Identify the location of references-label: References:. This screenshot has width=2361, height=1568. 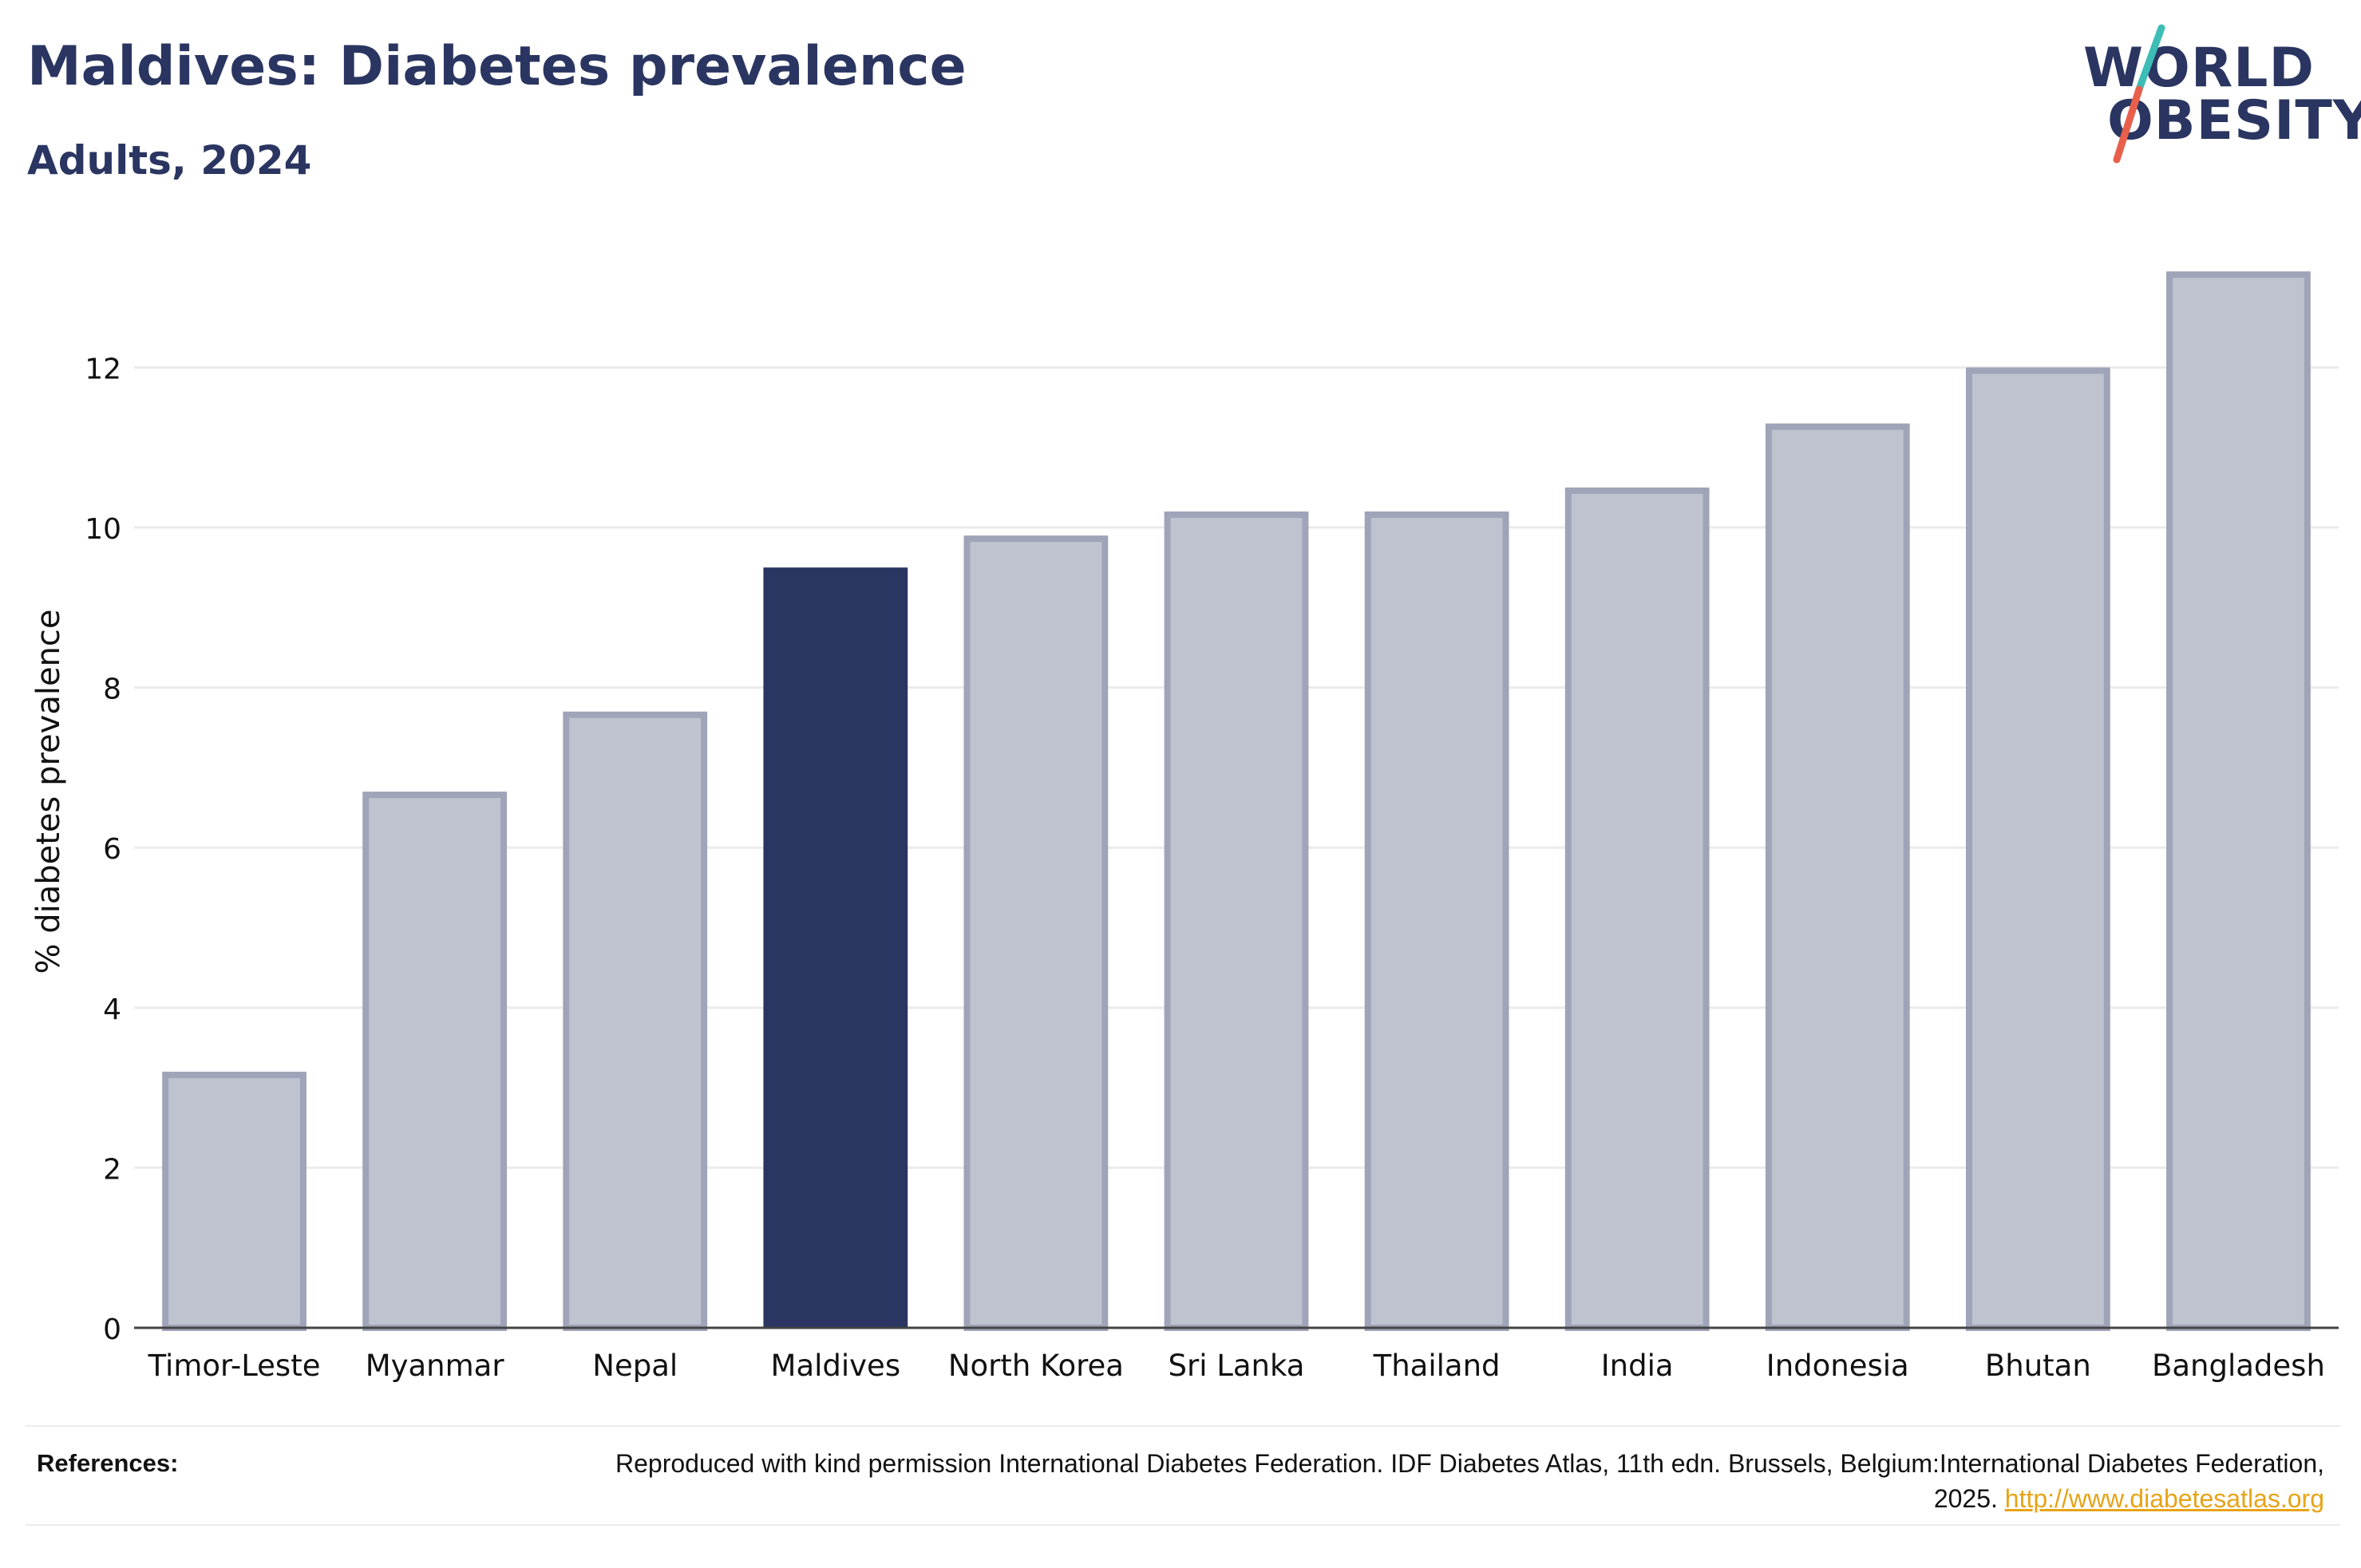
(108, 1463).